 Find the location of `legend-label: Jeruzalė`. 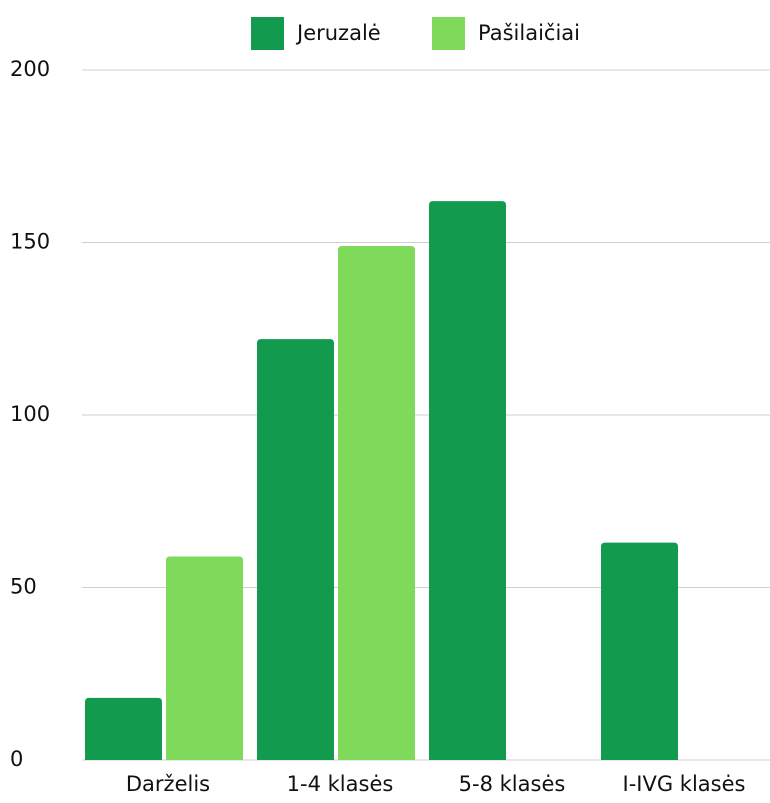

legend-label: Jeruzalė is located at coordinates (338, 33).